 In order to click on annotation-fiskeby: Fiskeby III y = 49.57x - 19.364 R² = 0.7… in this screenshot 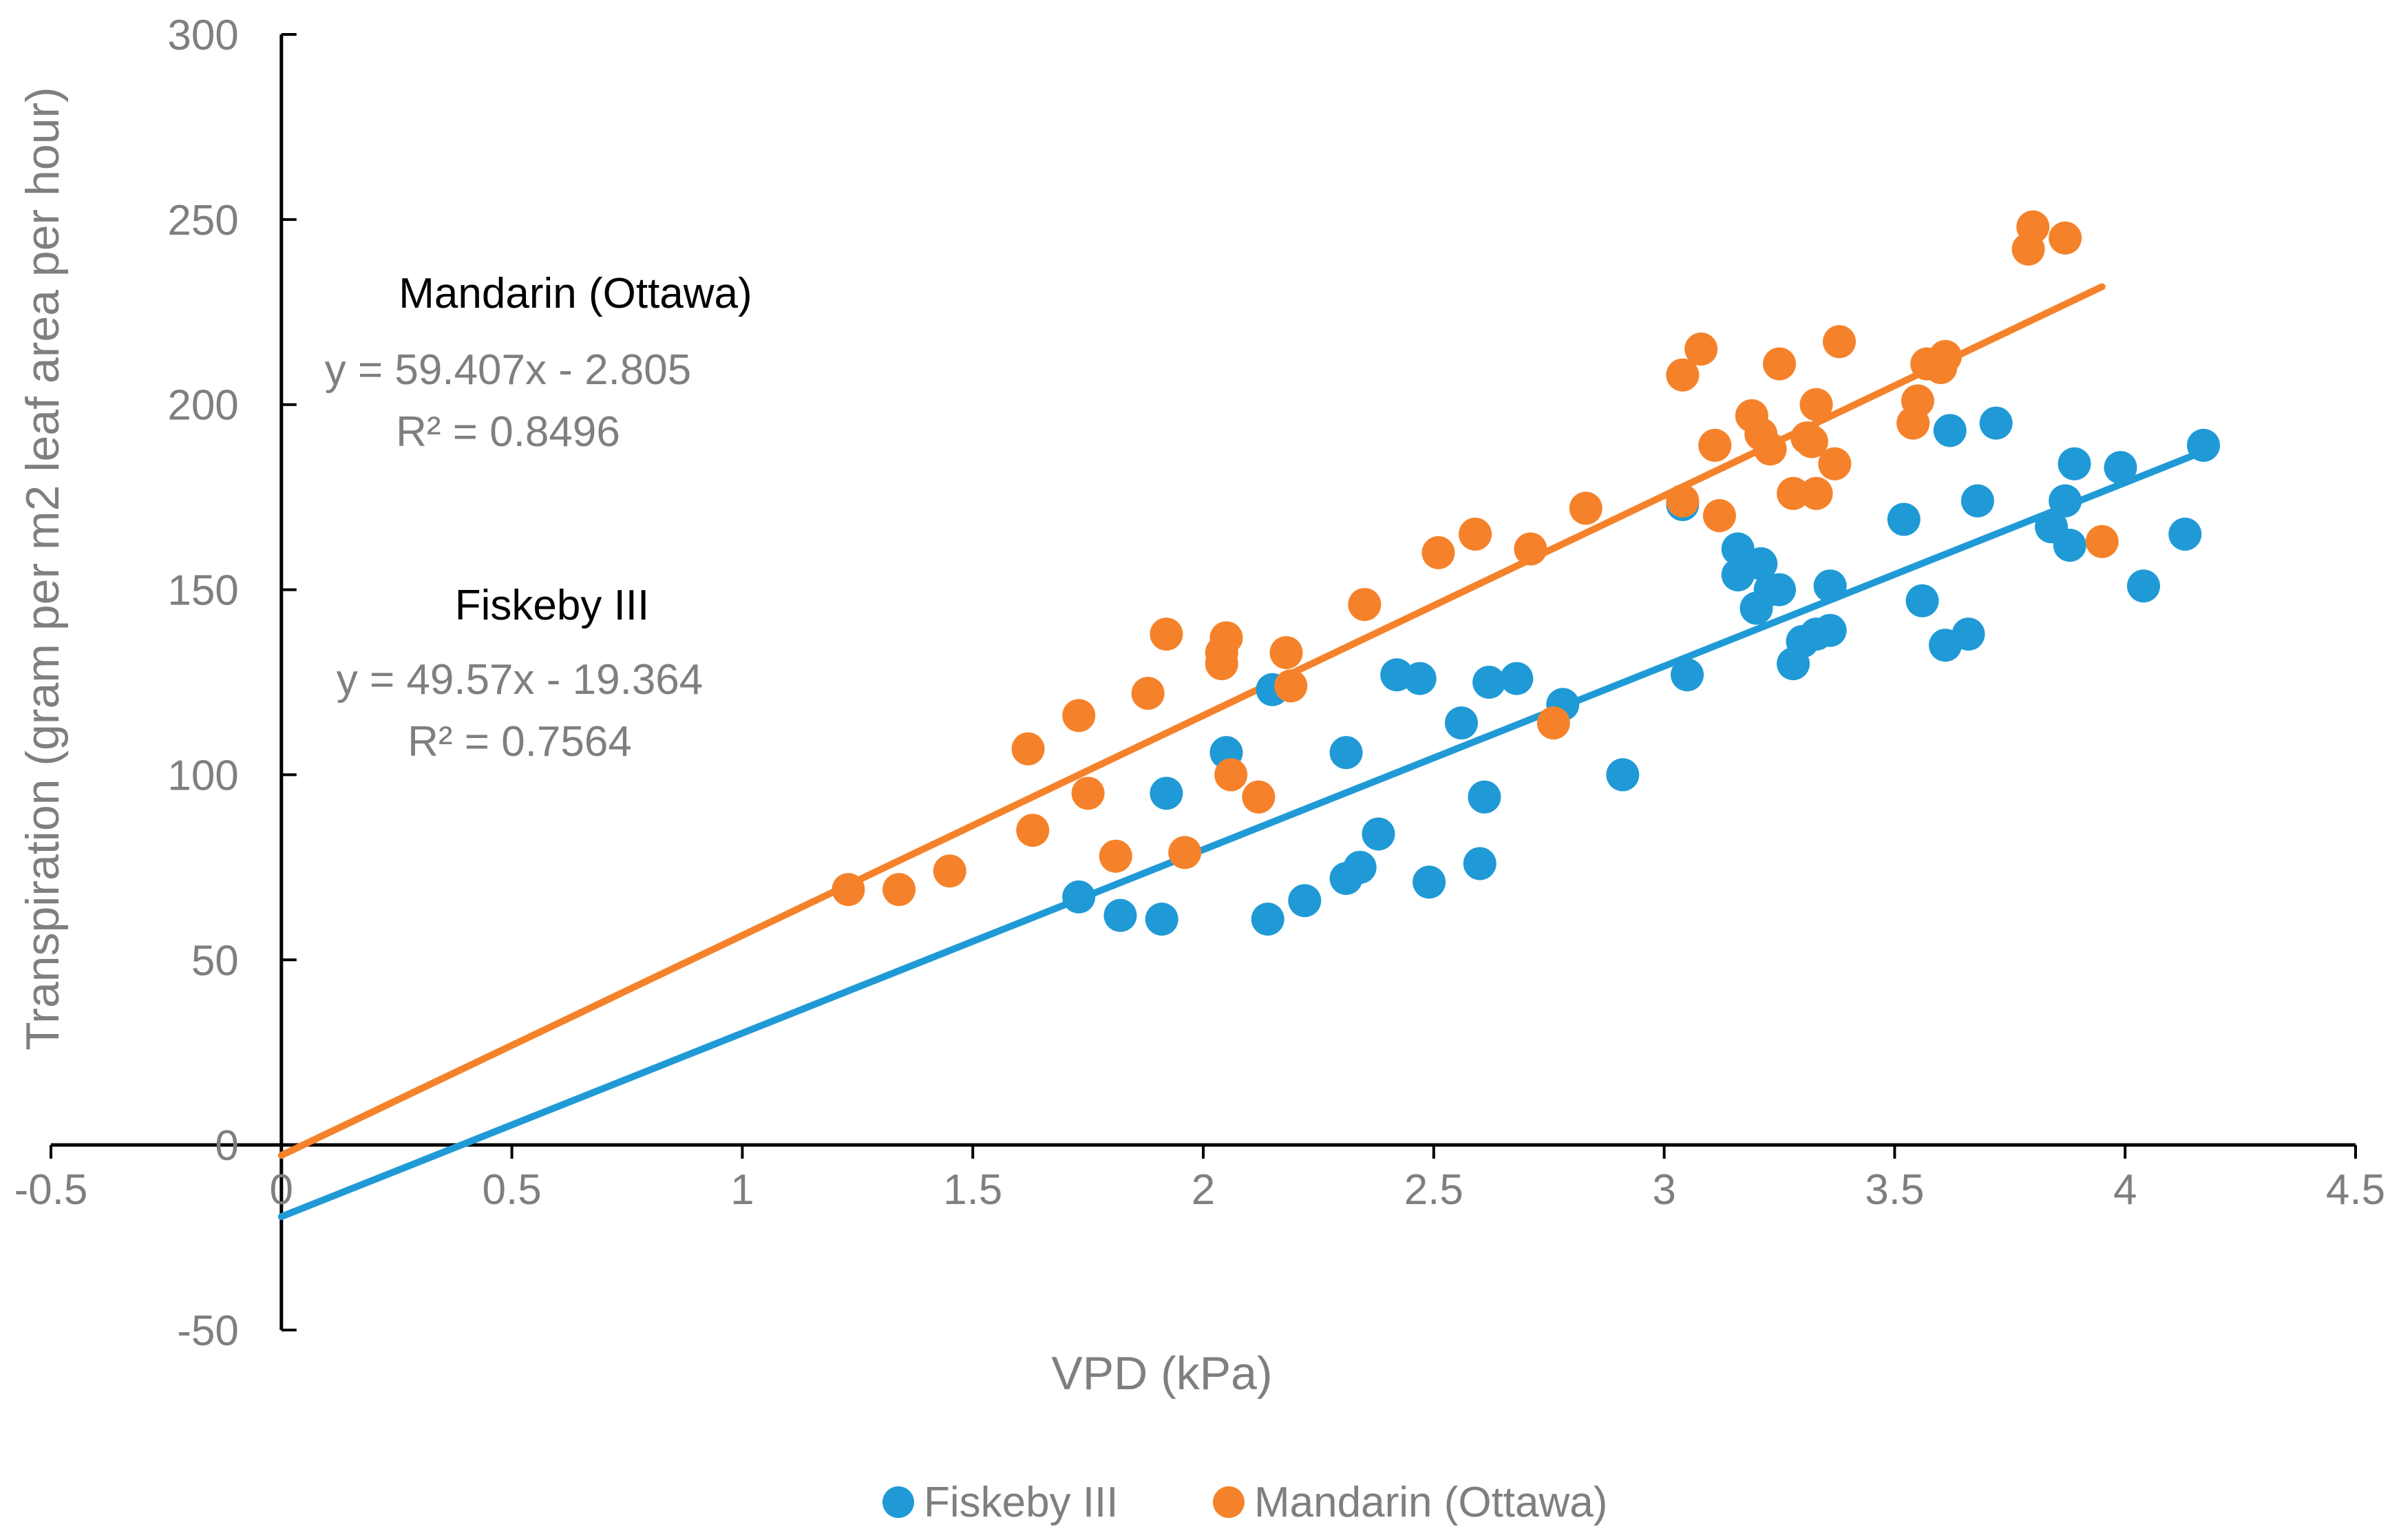, I will do `click(520, 674)`.